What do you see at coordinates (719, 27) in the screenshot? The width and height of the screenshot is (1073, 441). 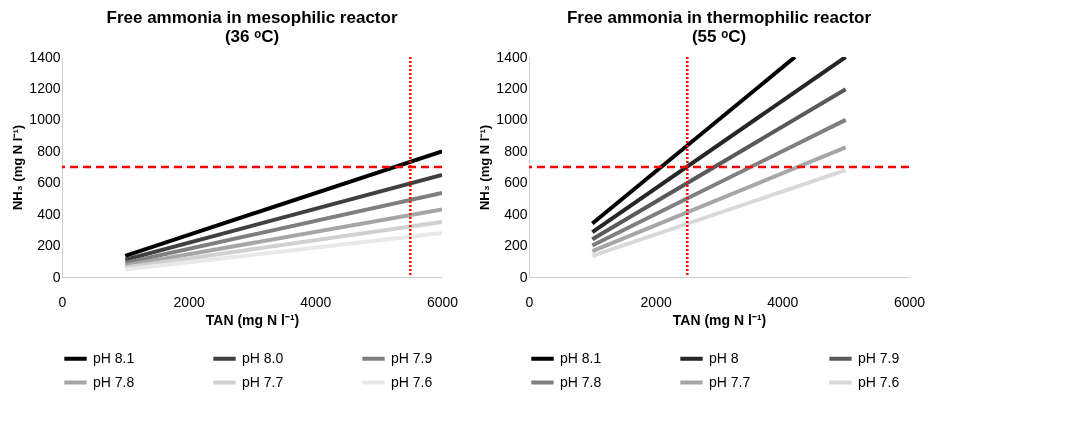 I see `chart-title: Free ammonia in thermophilic reactor (55 ᵒC)` at bounding box center [719, 27].